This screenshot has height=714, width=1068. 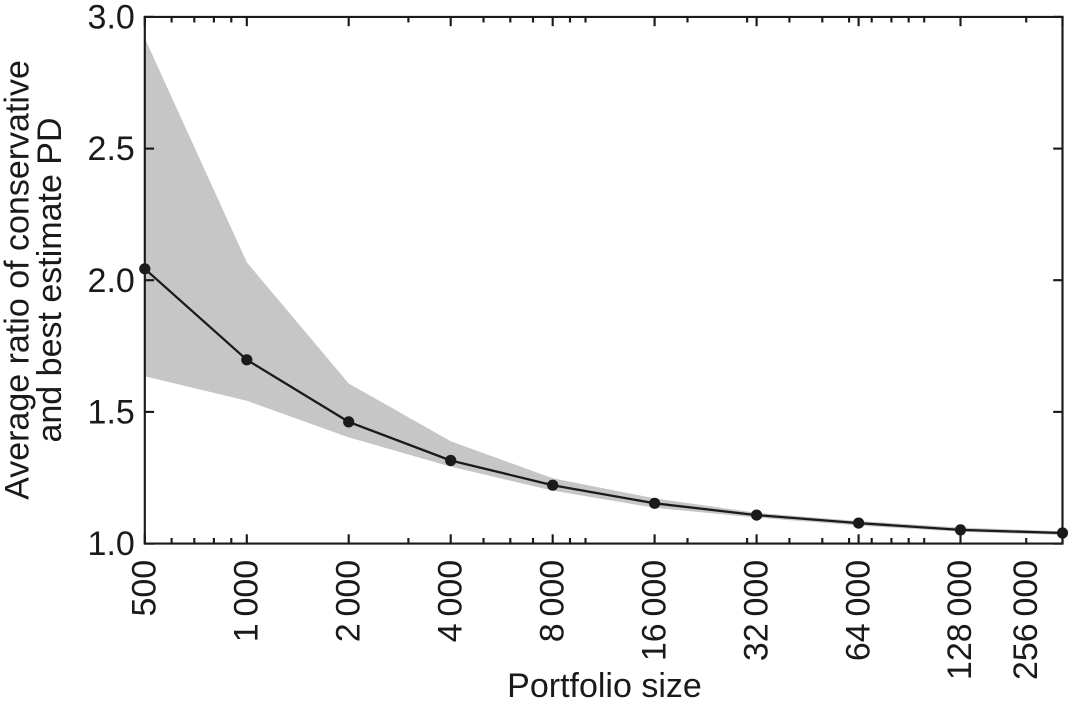 What do you see at coordinates (111, 544) in the screenshot?
I see `svg-text: 1.0` at bounding box center [111, 544].